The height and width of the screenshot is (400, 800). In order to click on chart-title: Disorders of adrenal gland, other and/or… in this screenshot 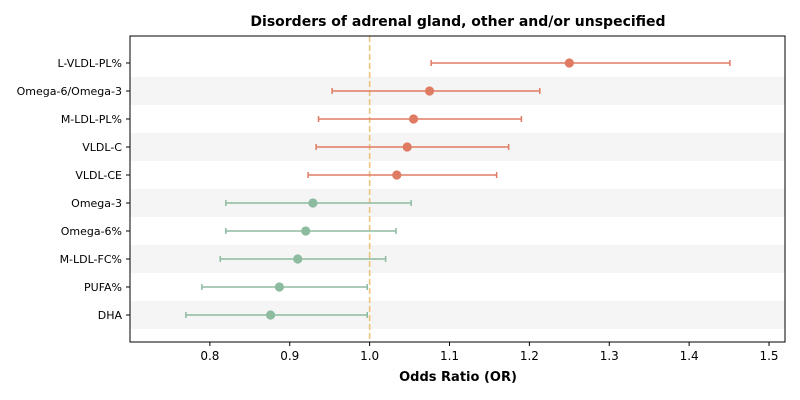, I will do `click(457, 22)`.